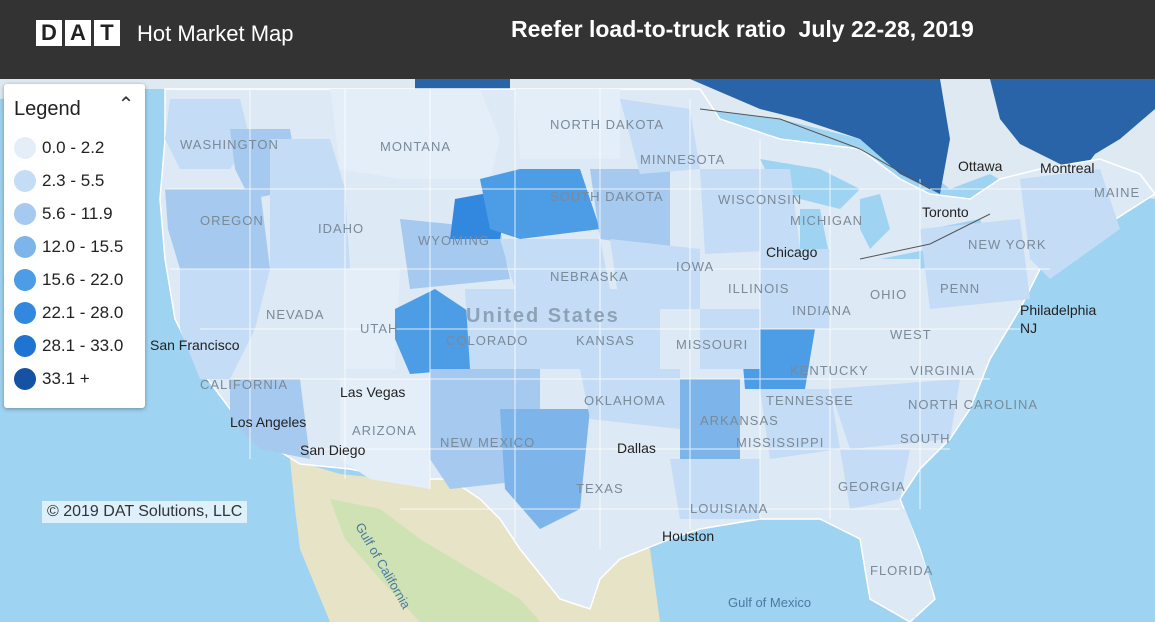 The width and height of the screenshot is (1155, 622). Describe the element at coordinates (1007, 244) in the screenshot. I see `state-label-new-york: NEW YORK` at that location.